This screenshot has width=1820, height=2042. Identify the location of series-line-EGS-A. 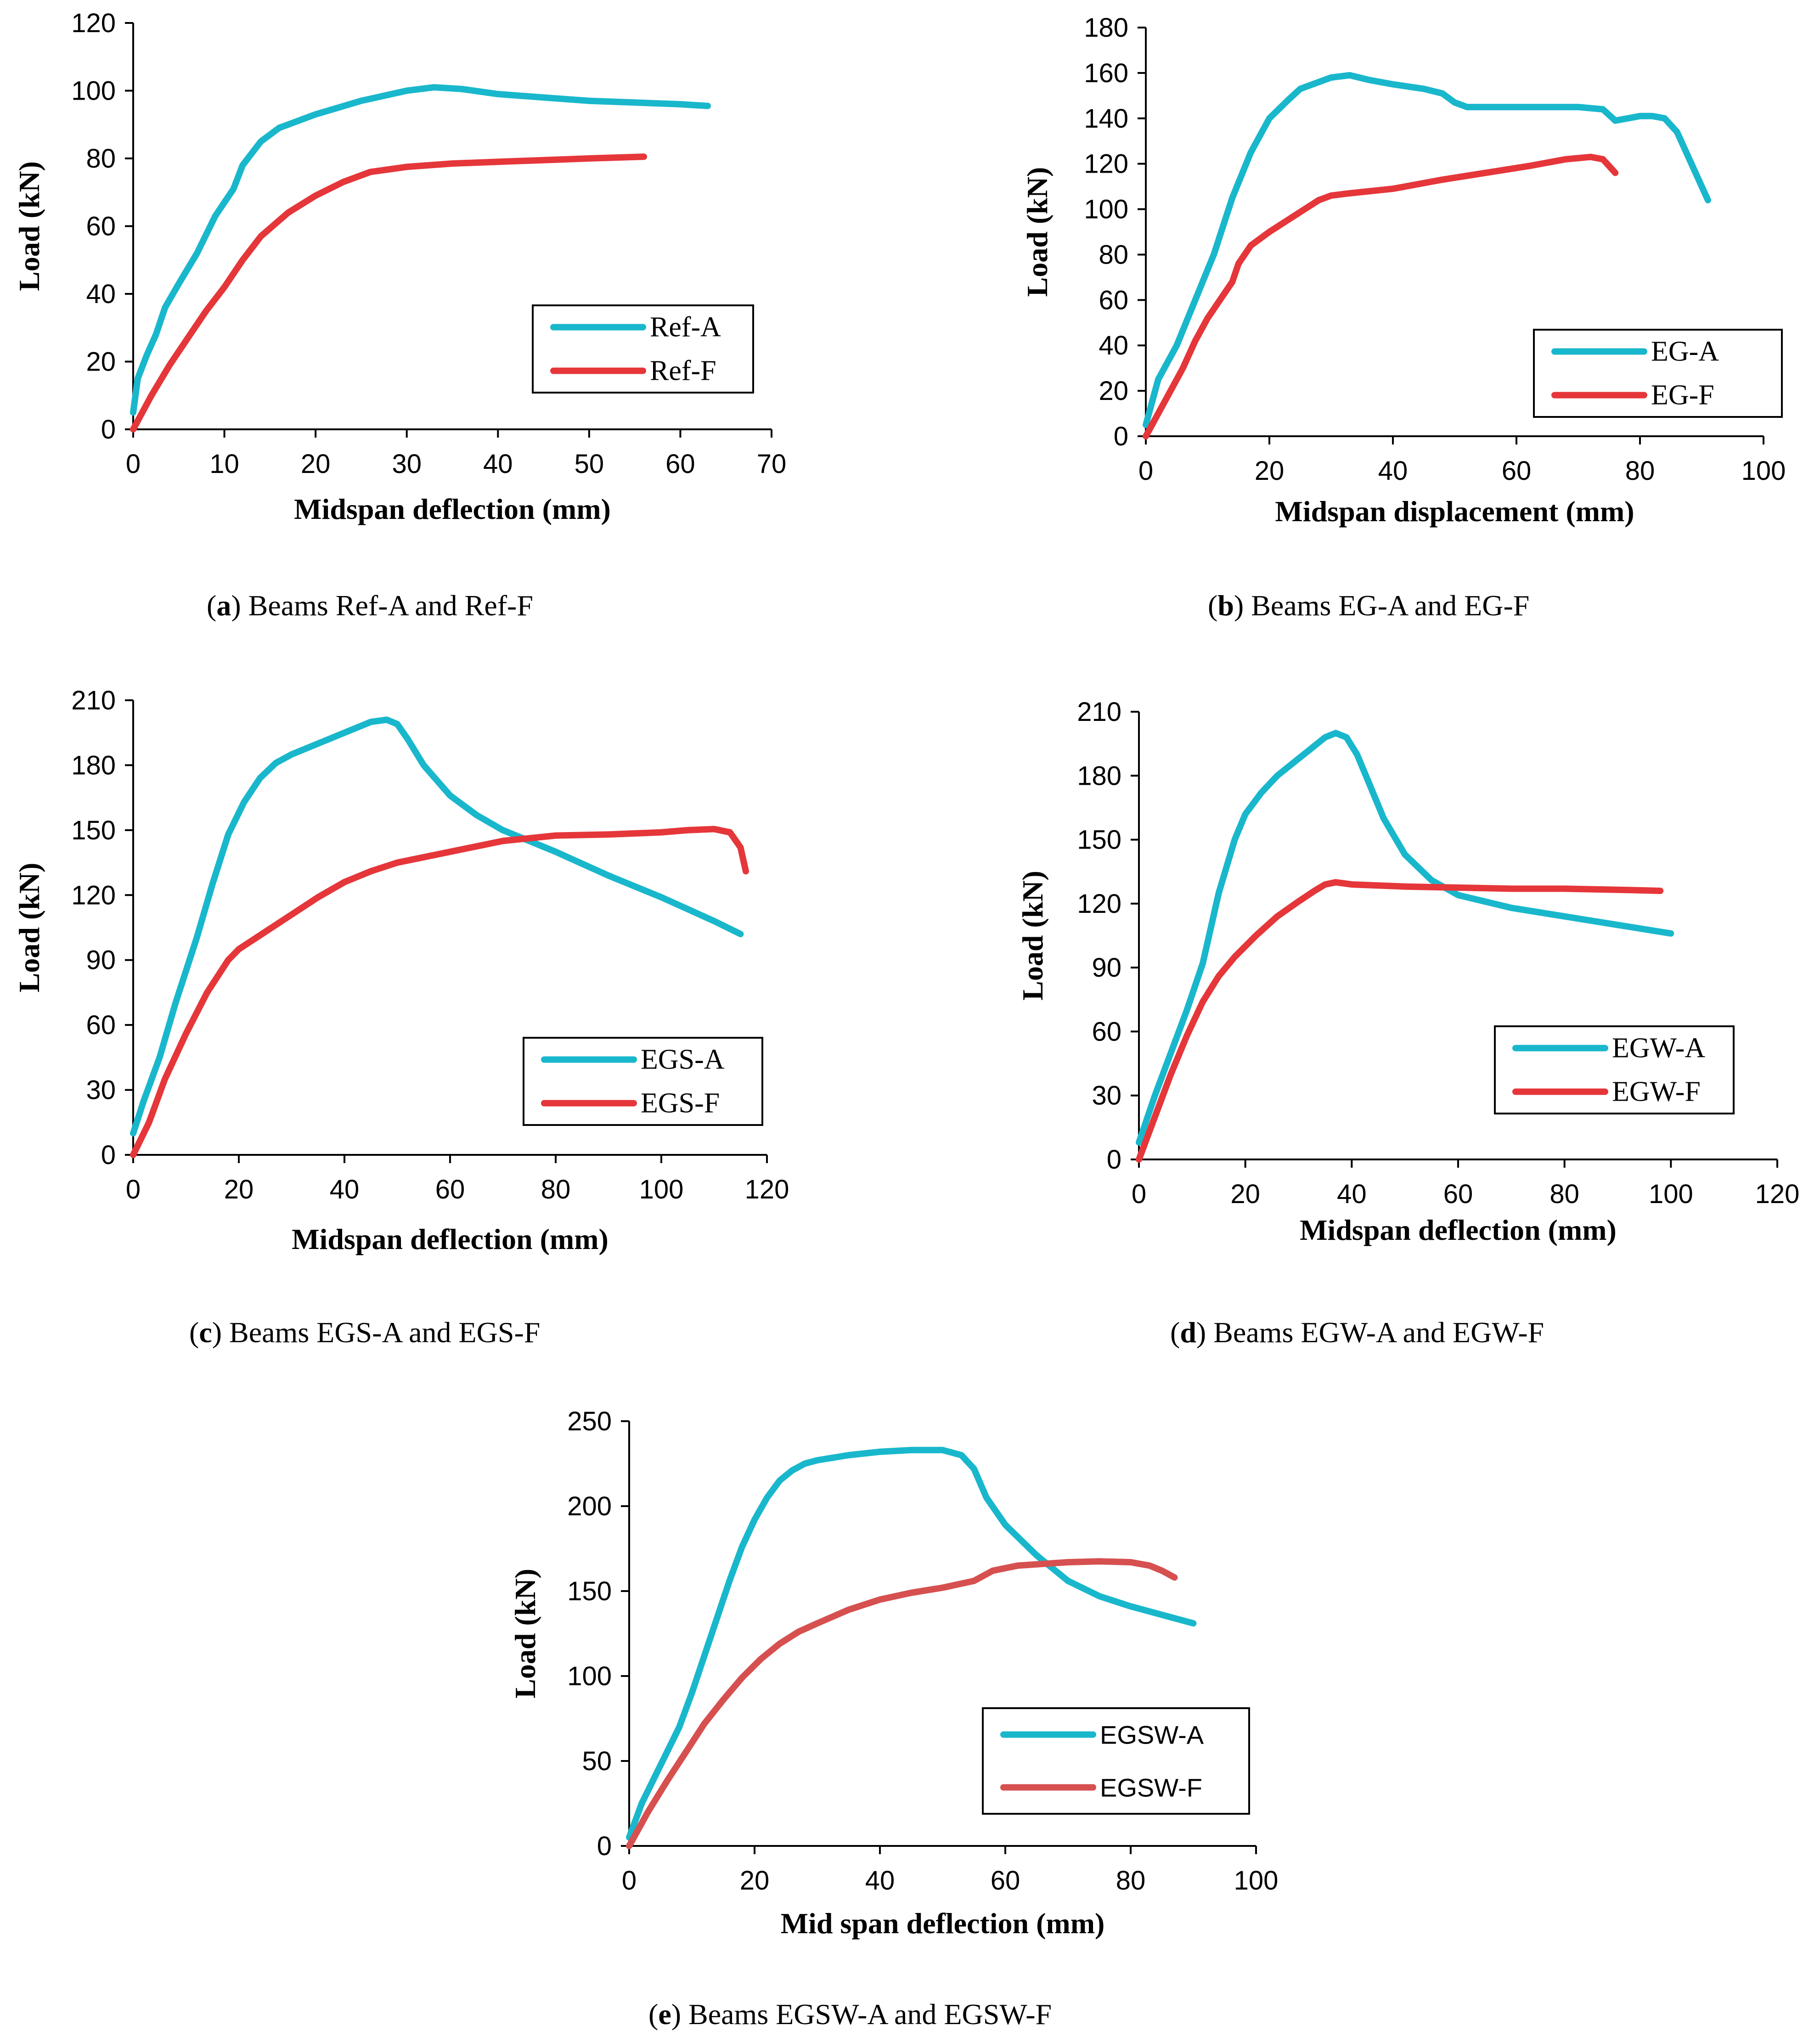
(437, 926).